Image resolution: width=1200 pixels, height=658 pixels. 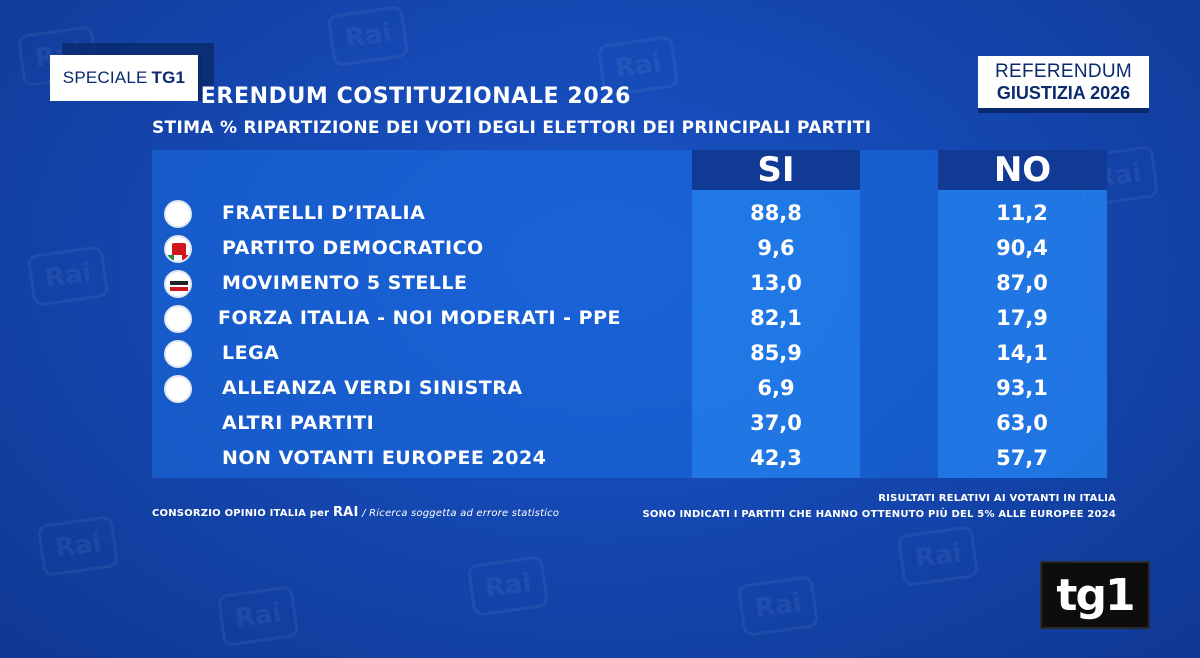 What do you see at coordinates (392, 96) in the screenshot?
I see `page-title: REFERENDUM COSTITUZIONALE 2026` at bounding box center [392, 96].